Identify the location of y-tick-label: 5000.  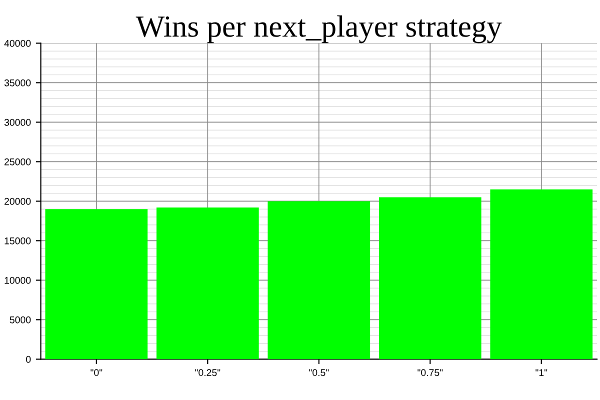
(20, 320).